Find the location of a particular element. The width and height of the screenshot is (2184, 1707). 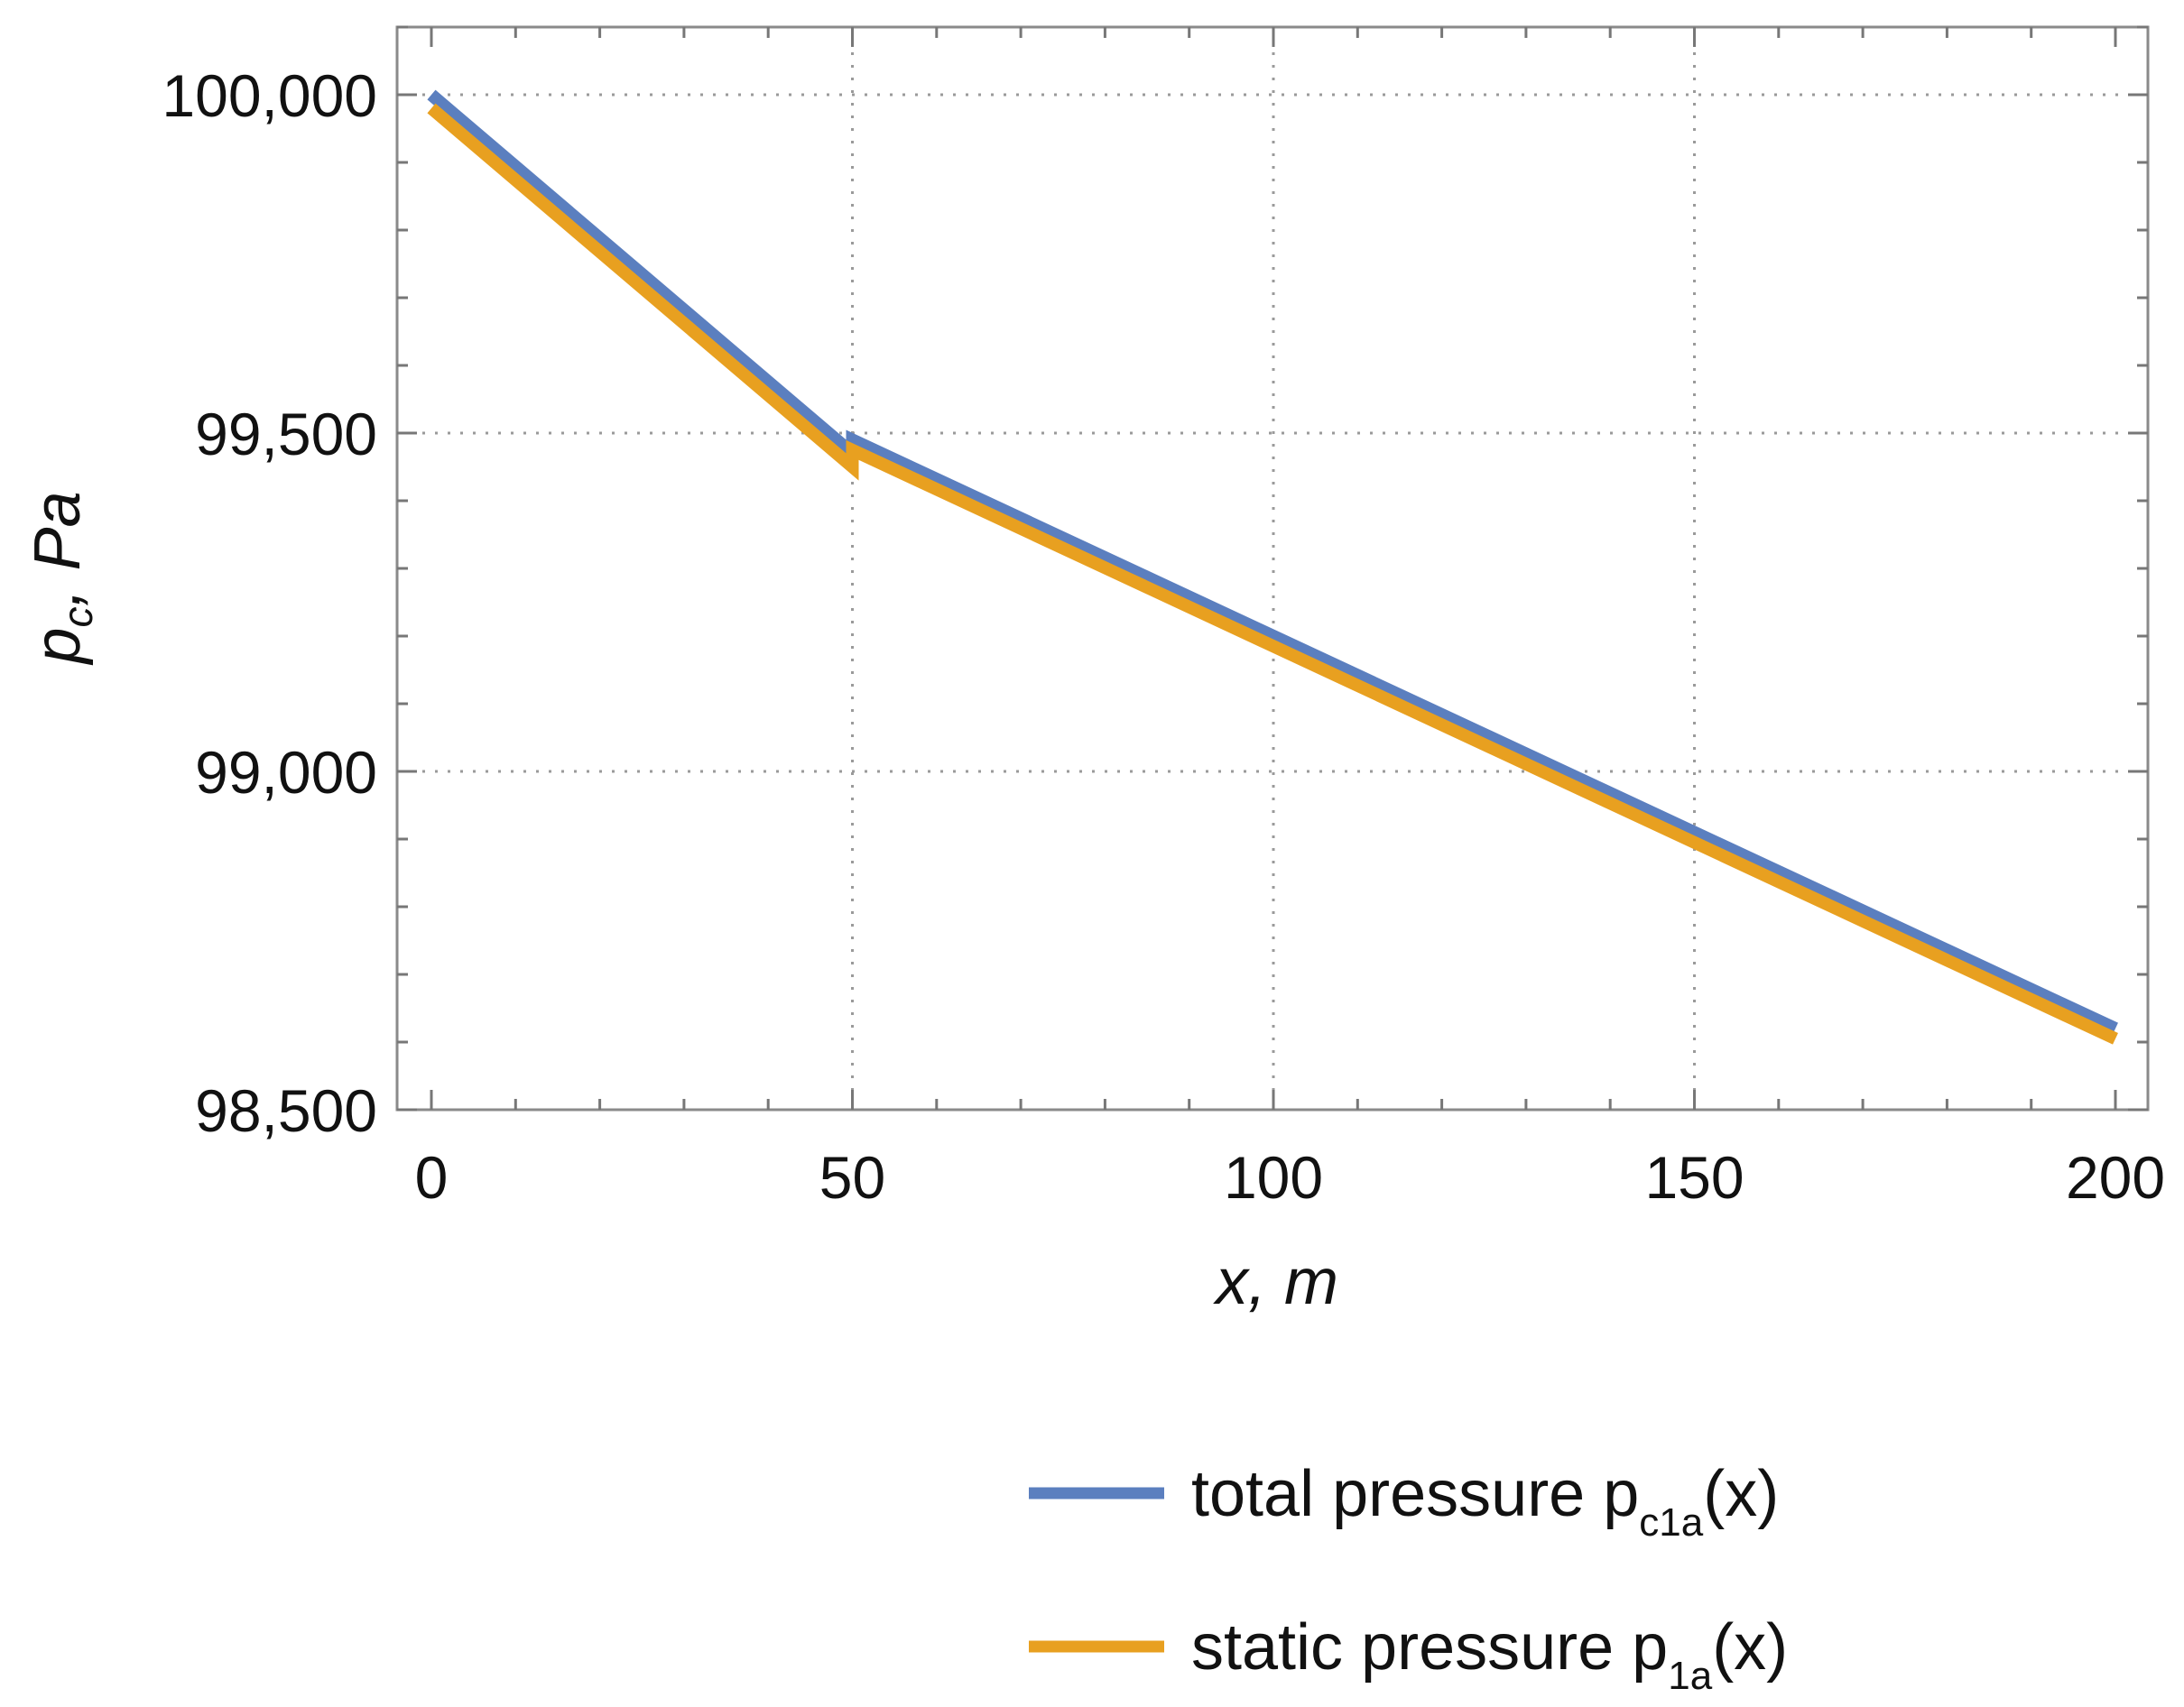

y-axis-title-sub: c is located at coordinates (77, 617).